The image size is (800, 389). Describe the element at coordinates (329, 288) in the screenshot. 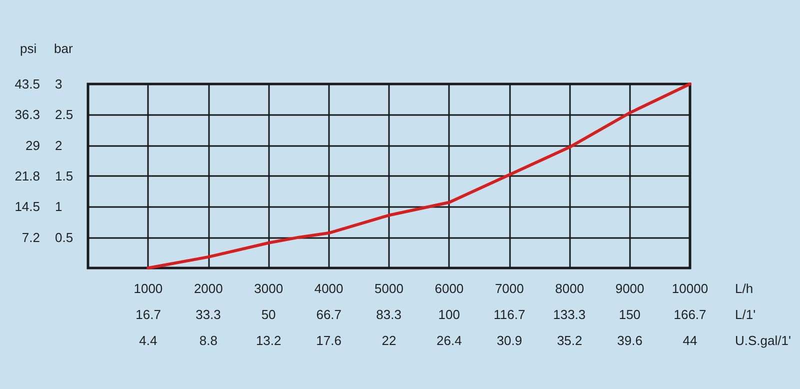

I see `x-tick-label: 4000` at that location.